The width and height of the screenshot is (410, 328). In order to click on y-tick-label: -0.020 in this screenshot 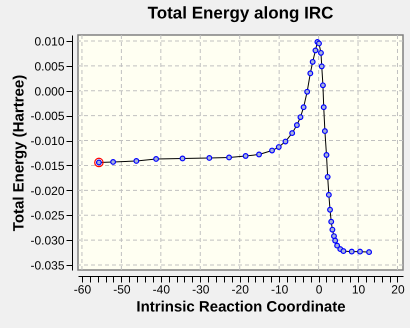, I will do `click(47, 191)`.